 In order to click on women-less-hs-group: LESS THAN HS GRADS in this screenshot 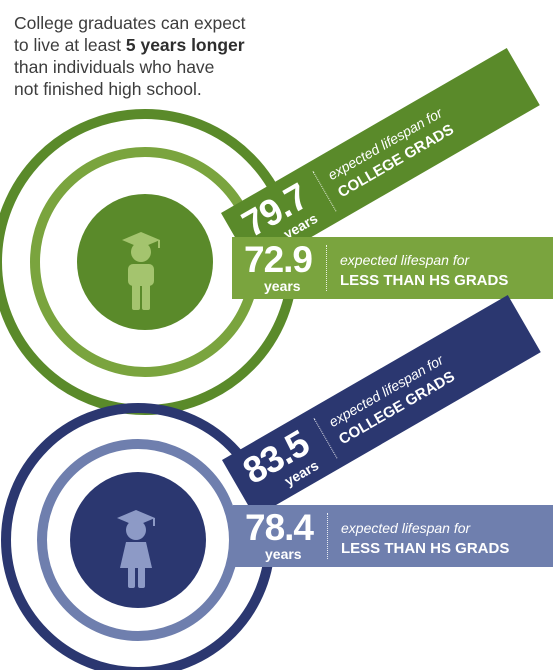, I will do `click(425, 548)`.